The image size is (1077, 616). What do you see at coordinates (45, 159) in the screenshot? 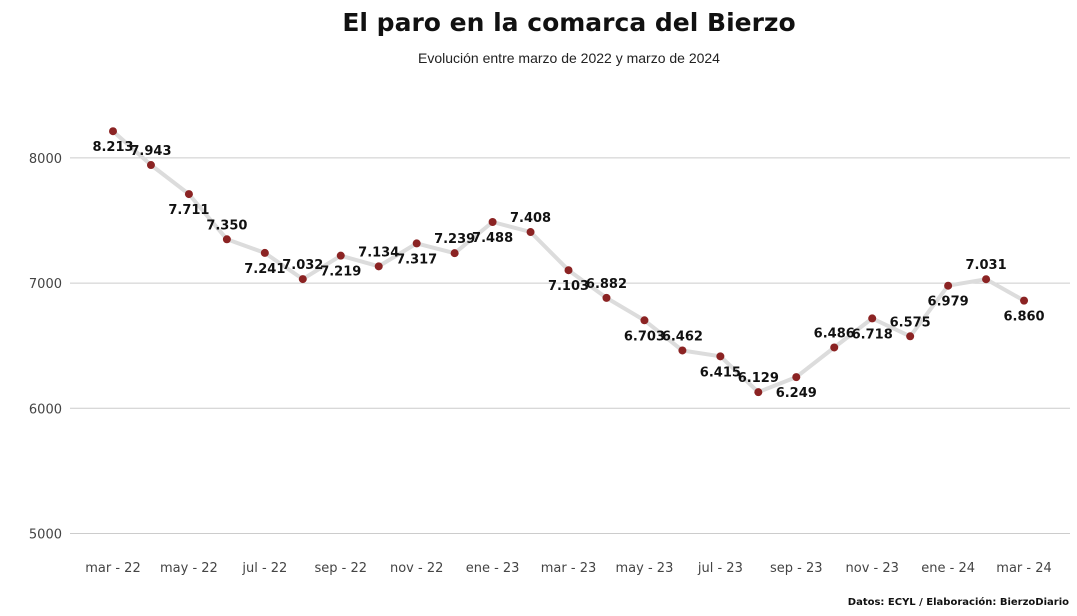
I see `y-tick-label: 8000` at bounding box center [45, 159].